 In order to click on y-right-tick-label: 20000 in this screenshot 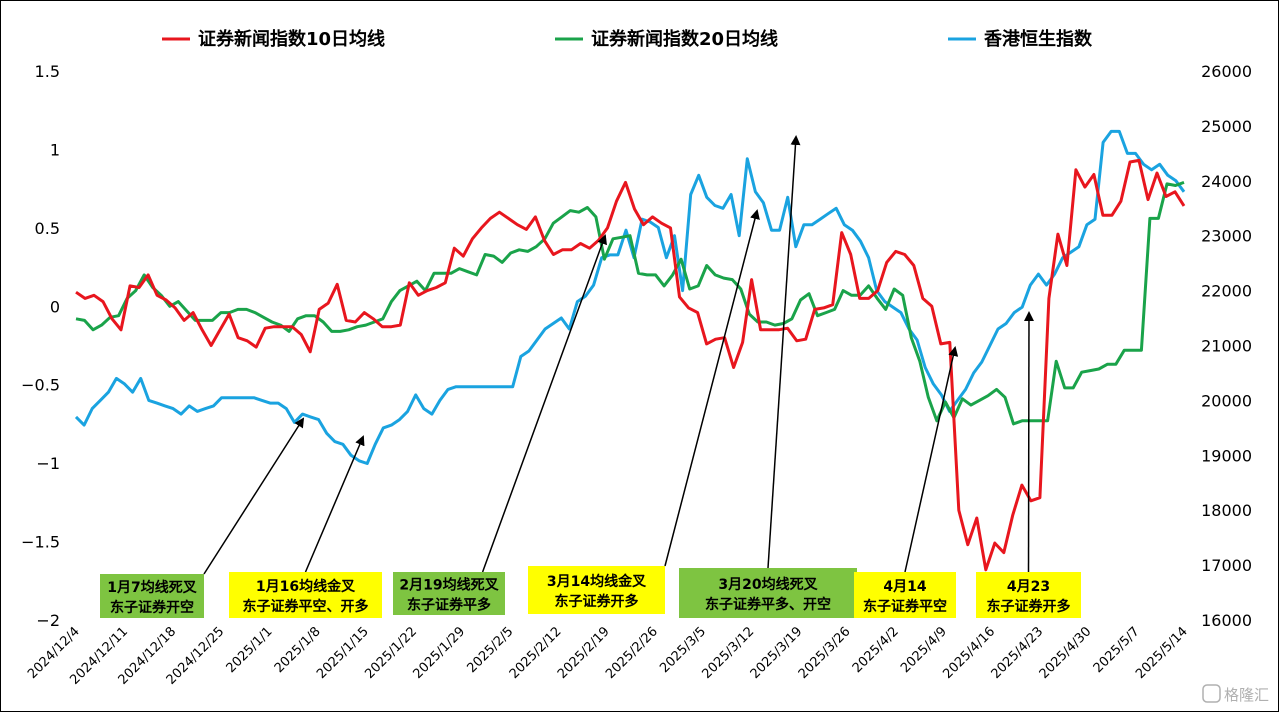, I will do `click(1226, 400)`.